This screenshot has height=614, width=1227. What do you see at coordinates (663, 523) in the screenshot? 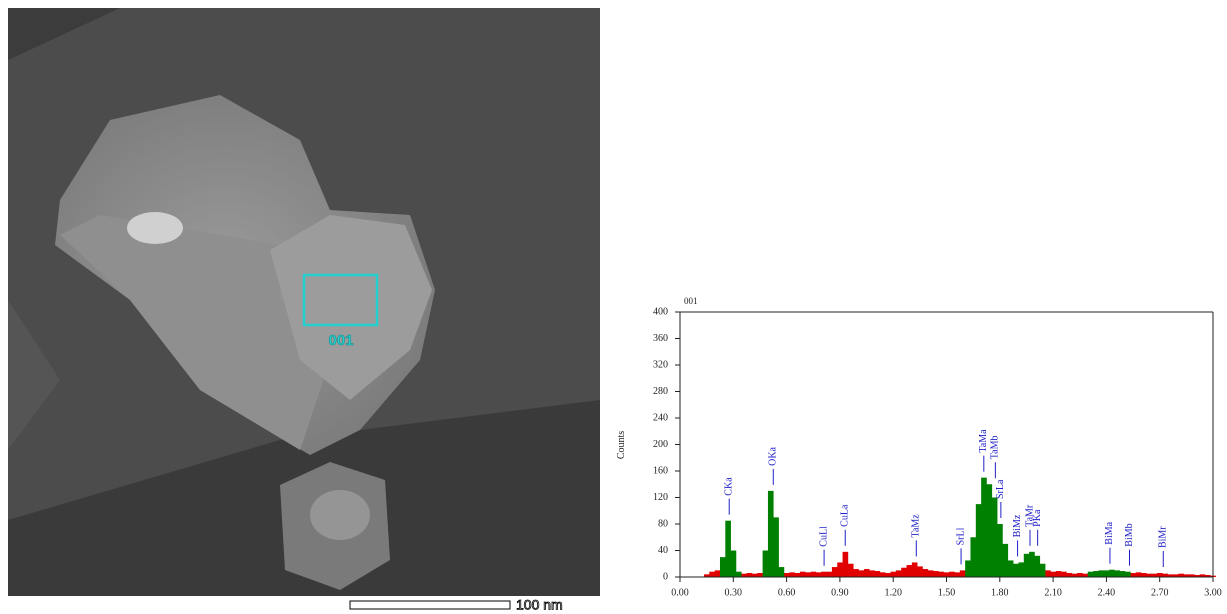
I see `y-tick-label: 80` at bounding box center [663, 523].